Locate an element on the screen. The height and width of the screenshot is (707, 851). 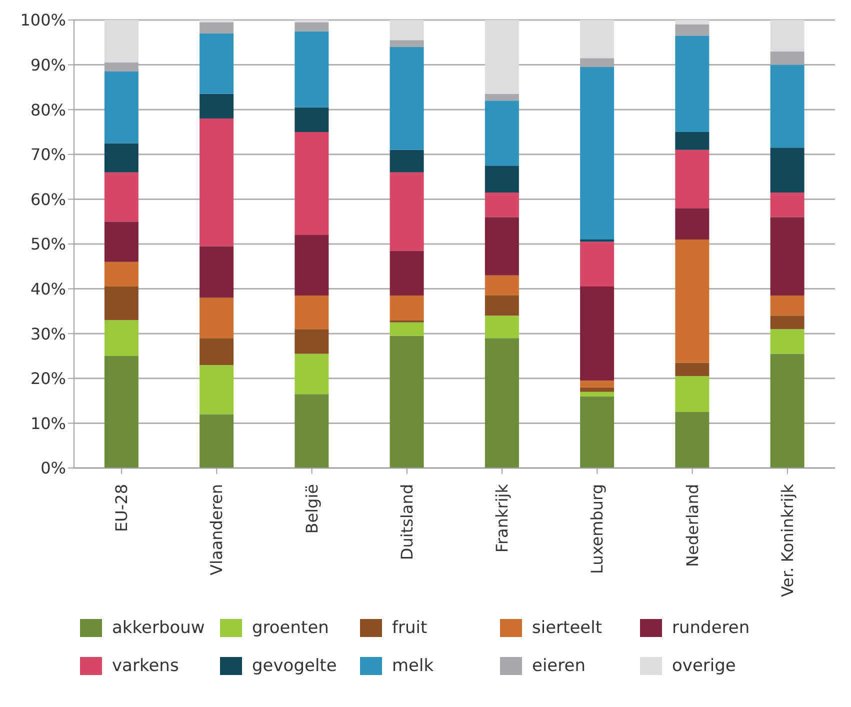
legend-label: sierteelt is located at coordinates (567, 628).